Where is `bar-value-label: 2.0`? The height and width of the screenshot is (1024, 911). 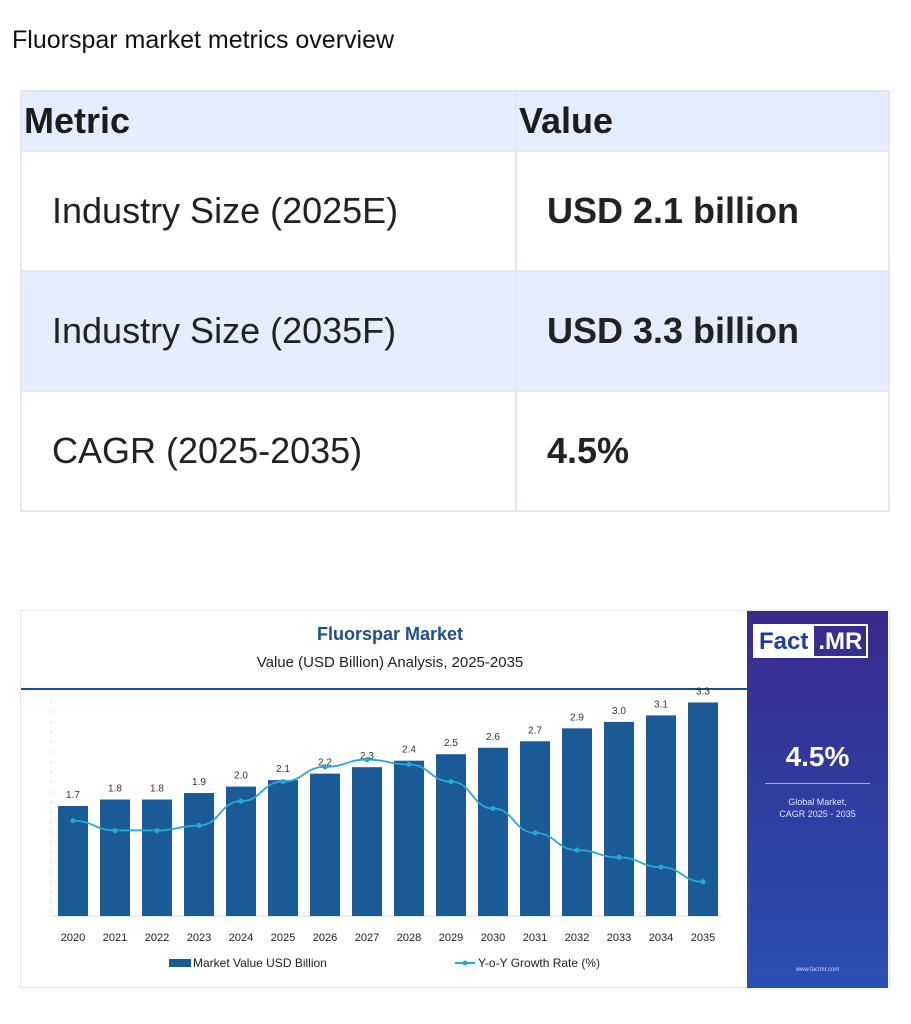
bar-value-label: 2.0 is located at coordinates (241, 776).